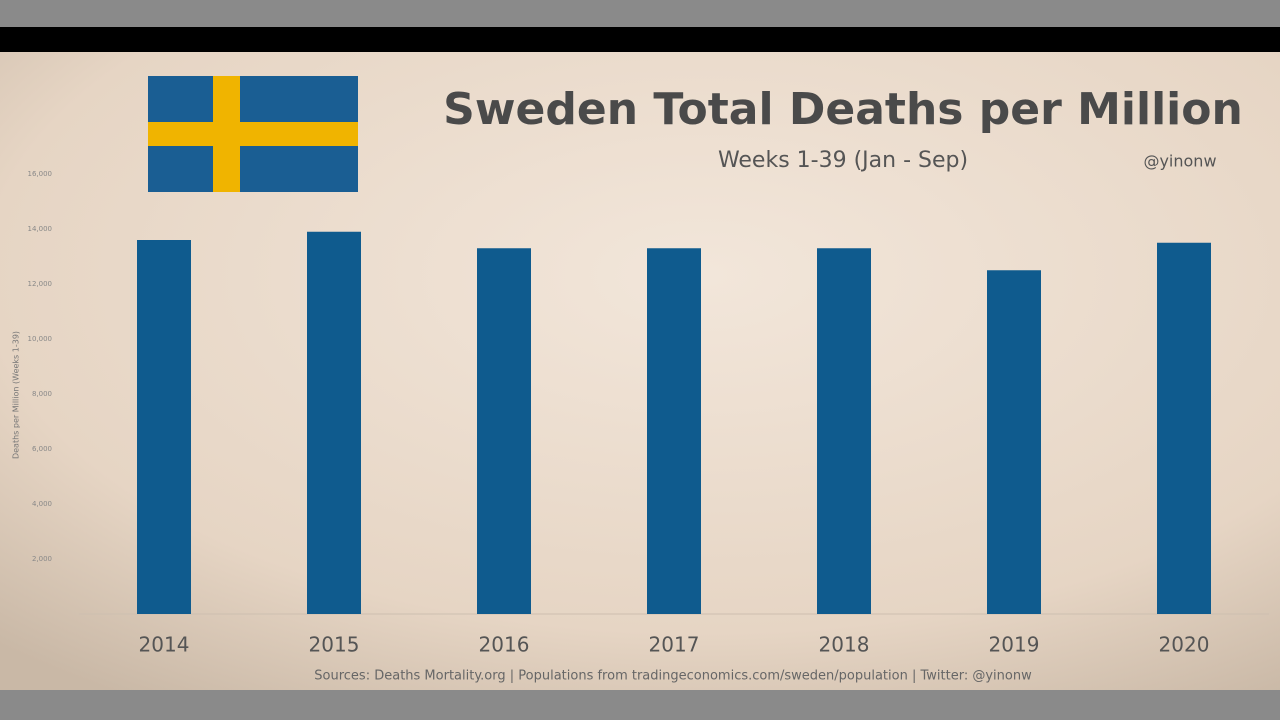 The width and height of the screenshot is (1280, 720). What do you see at coordinates (640, 13) in the screenshot?
I see `top-frame` at bounding box center [640, 13].